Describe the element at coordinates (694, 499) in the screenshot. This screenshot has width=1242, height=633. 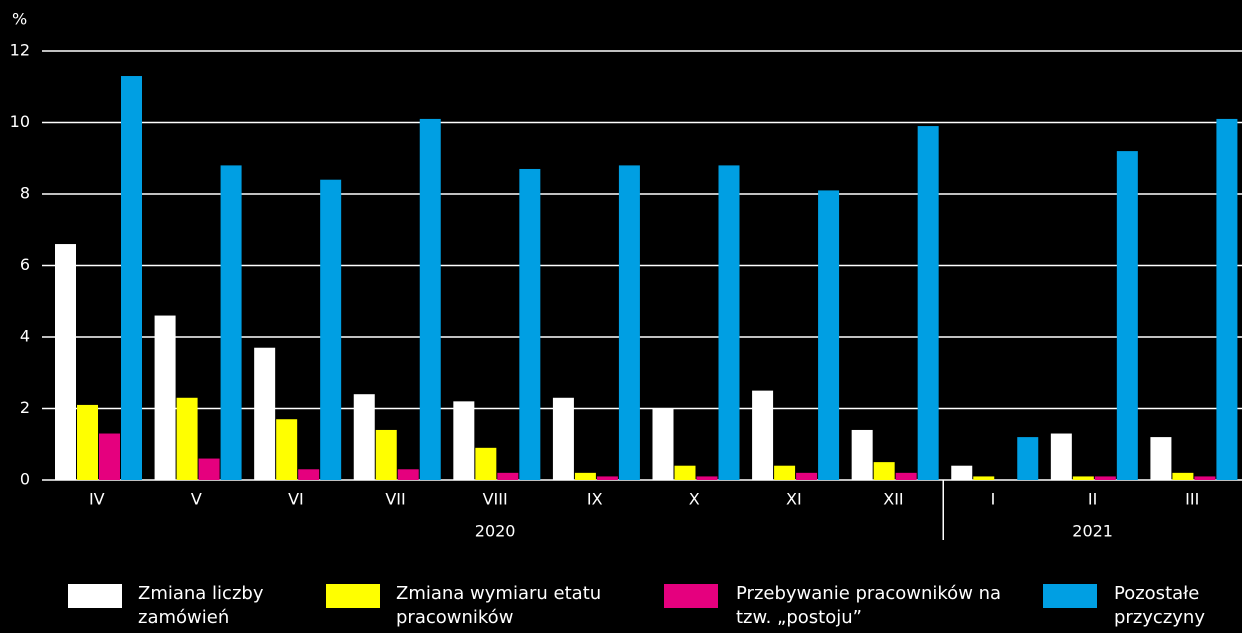
I see `x-tick-label: X` at that location.